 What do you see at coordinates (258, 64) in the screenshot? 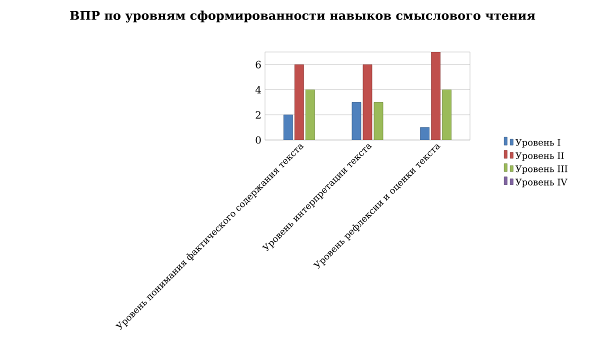
I see `y-tick-label: 6` at bounding box center [258, 64].